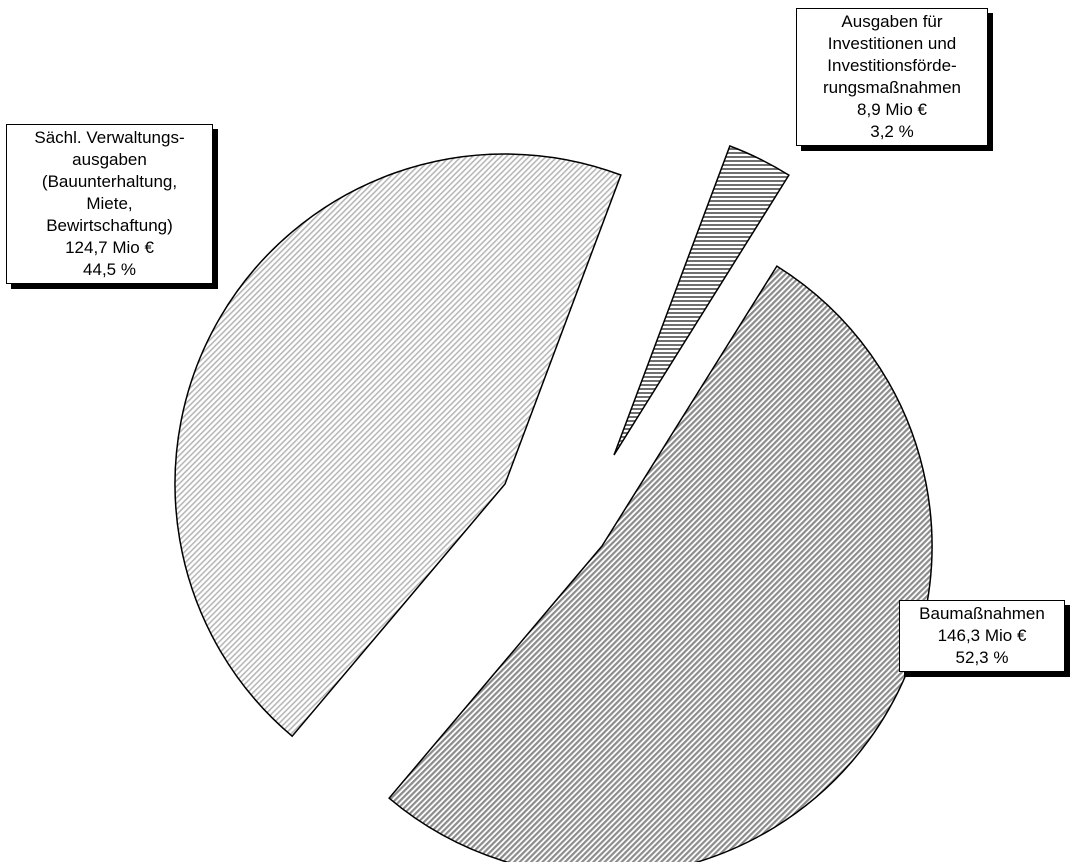 This screenshot has height=862, width=1072. Describe the element at coordinates (109, 247) in the screenshot. I see `label-amount: 124,7 Mio €` at that location.